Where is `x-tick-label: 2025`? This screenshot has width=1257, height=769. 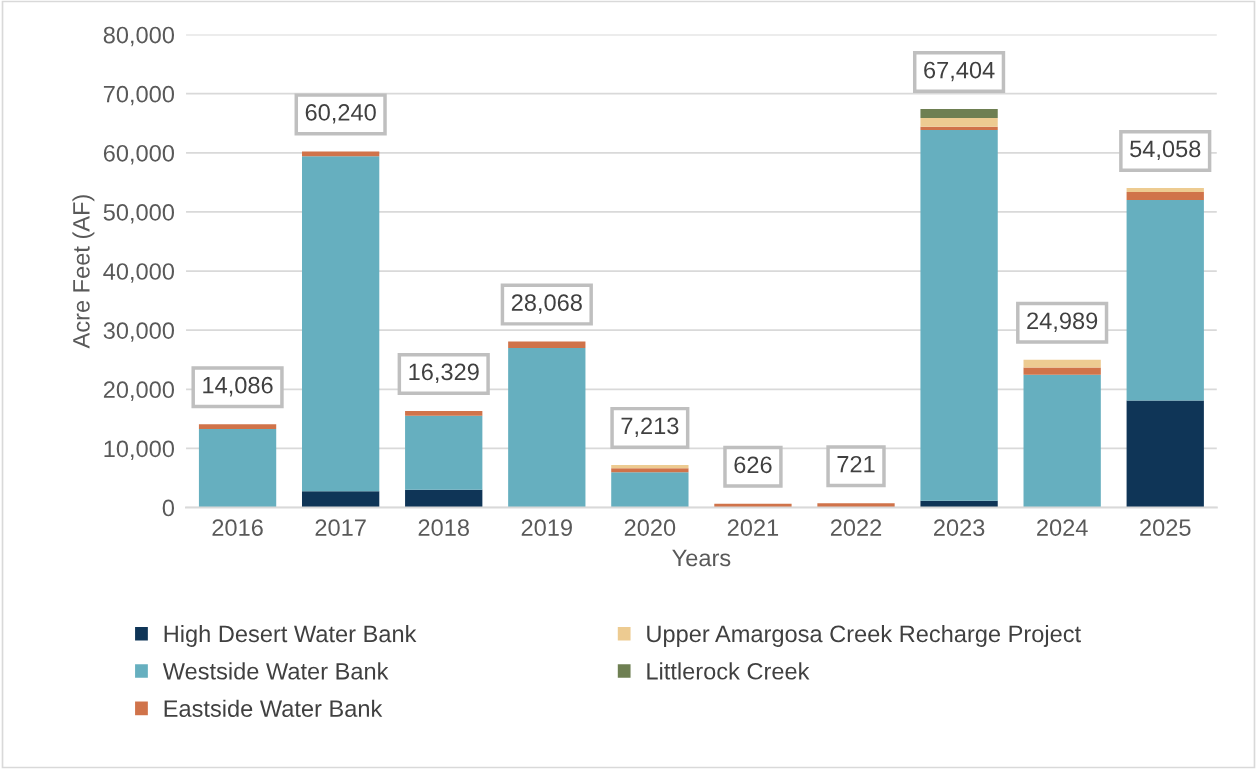 x-tick-label: 2025 is located at coordinates (1165, 527).